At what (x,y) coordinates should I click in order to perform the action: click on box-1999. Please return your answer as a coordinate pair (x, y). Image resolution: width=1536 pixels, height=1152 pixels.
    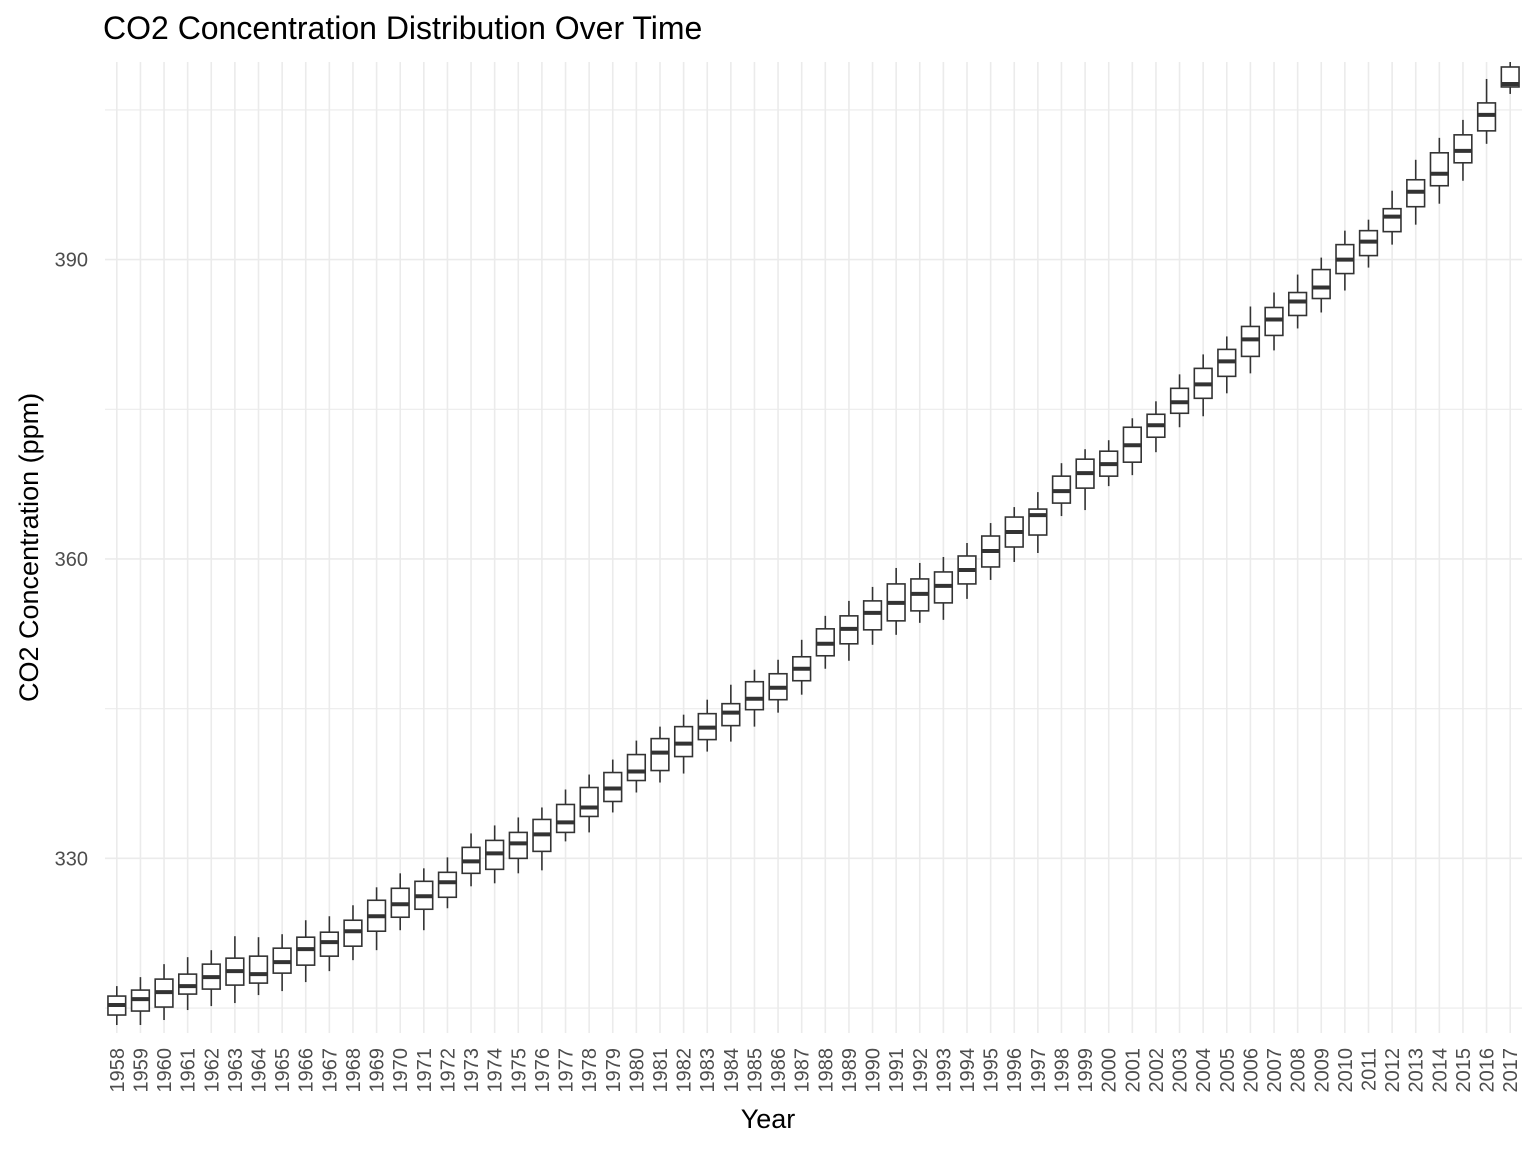
    Looking at the image, I should click on (1085, 480).